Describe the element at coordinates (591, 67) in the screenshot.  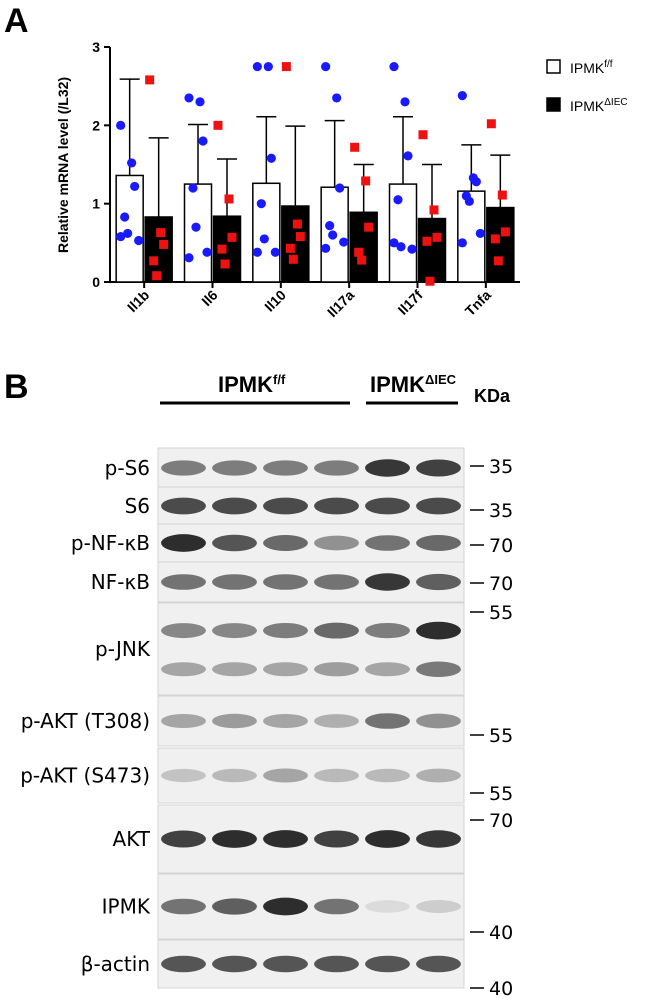
I see `legend-label-ff: IPMKf/f` at that location.